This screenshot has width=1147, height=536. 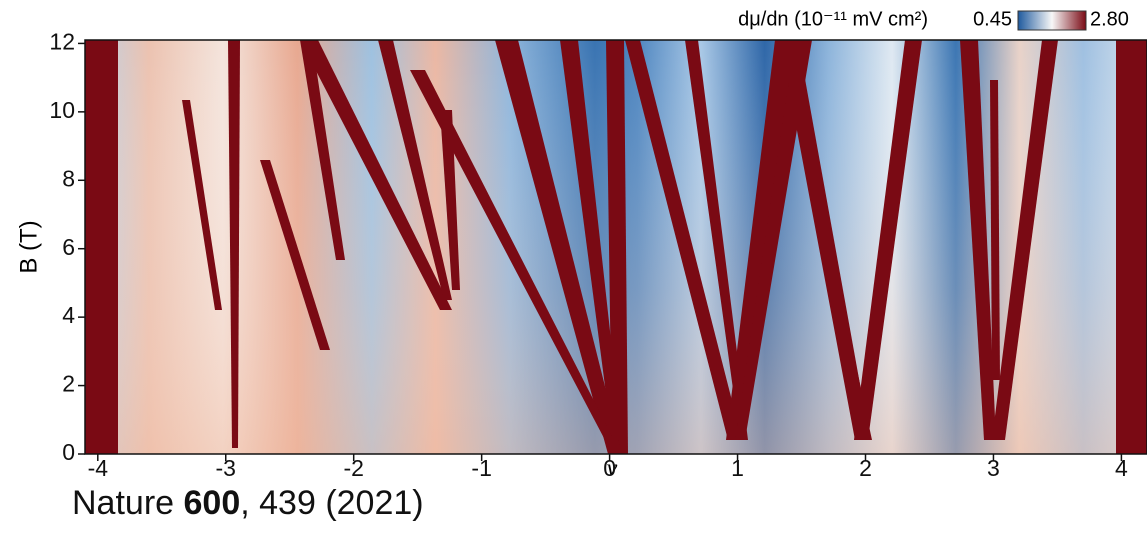 I want to click on x-tick-label: -3, so click(x=226, y=467).